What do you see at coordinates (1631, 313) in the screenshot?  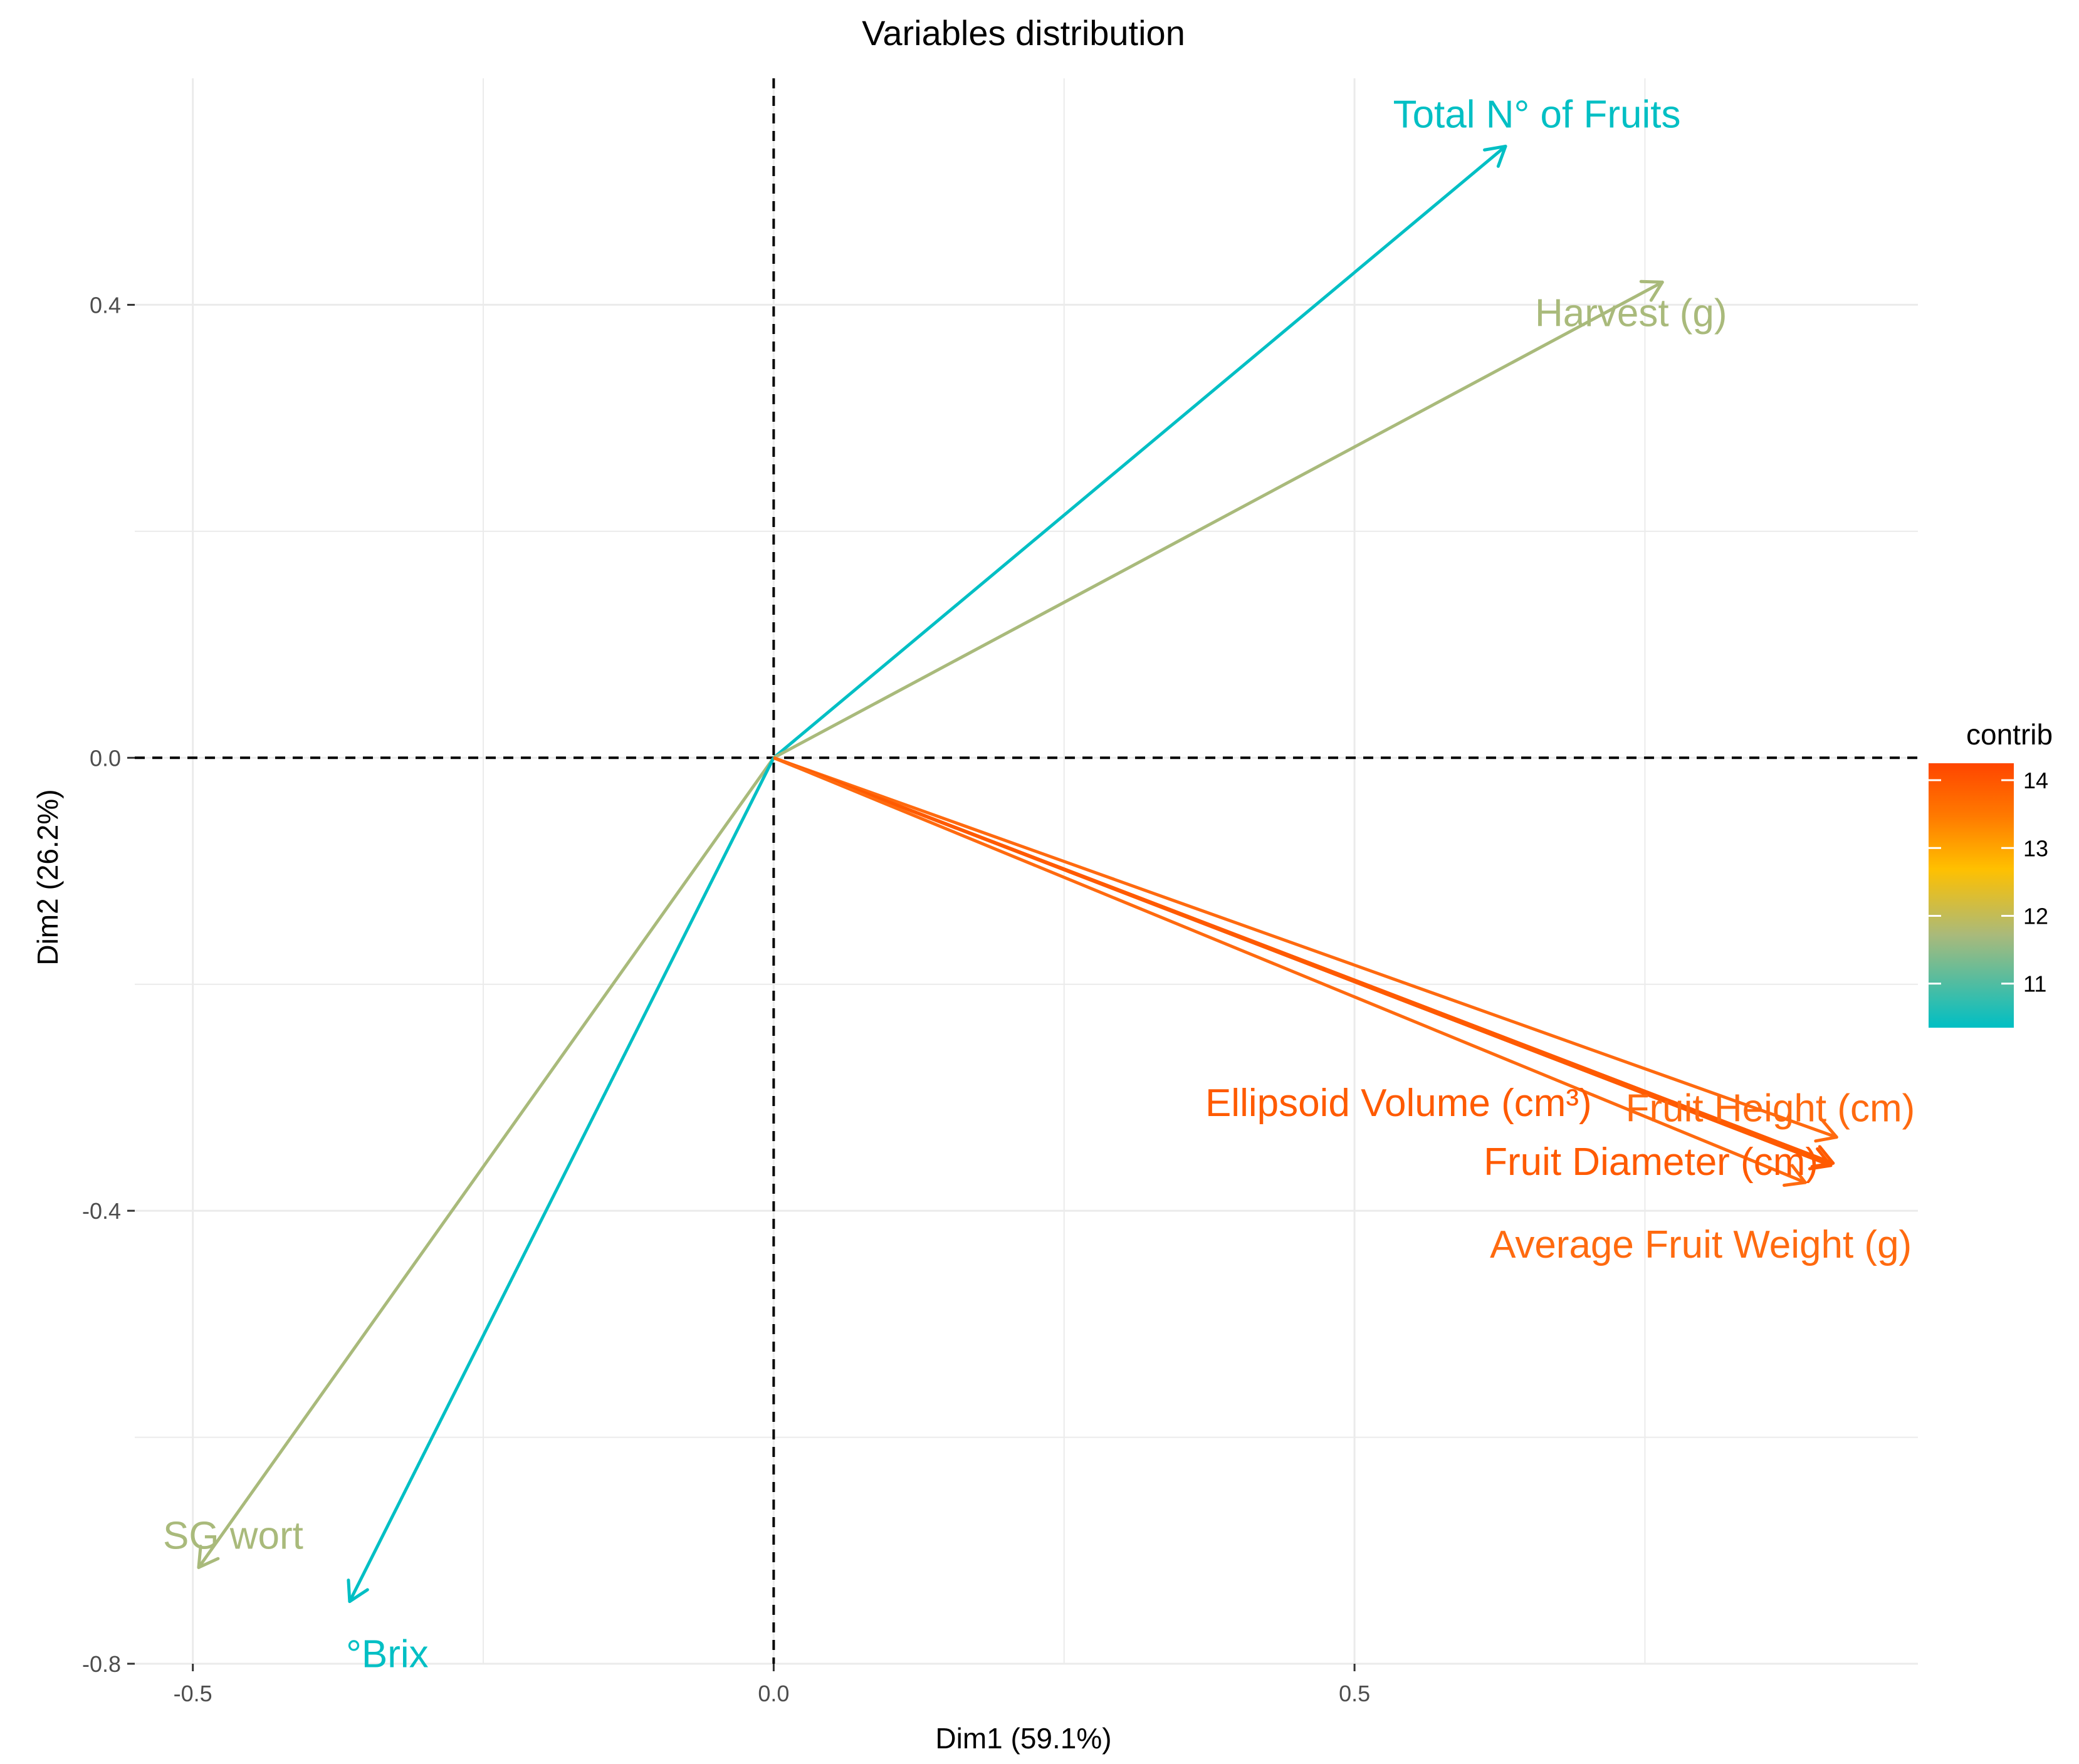 I see `label-harvest-g: Harvest (g)` at bounding box center [1631, 313].